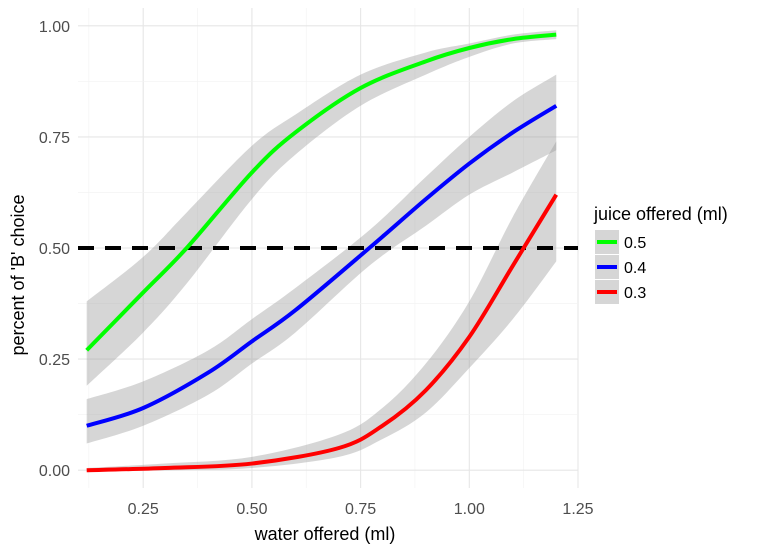 The image size is (766, 550). What do you see at coordinates (660, 254) in the screenshot?
I see `legend: juice offered (ml) 0.5 0.4 0.3` at bounding box center [660, 254].